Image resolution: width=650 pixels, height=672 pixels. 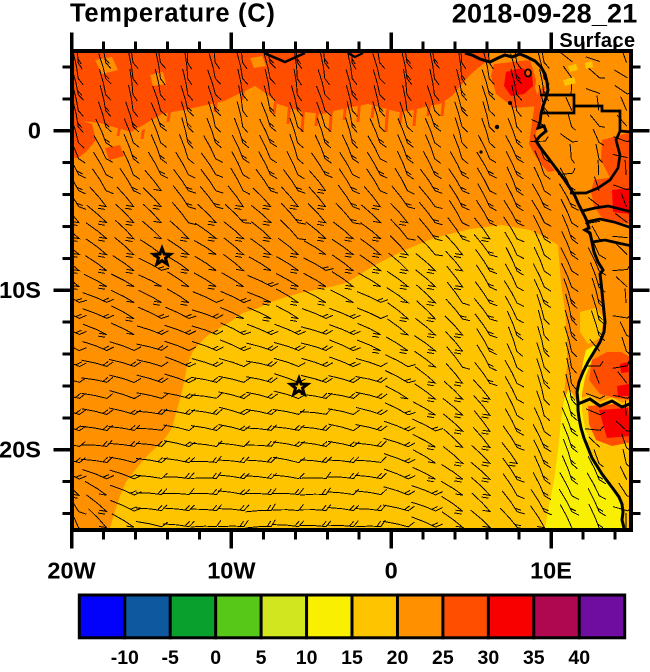 What do you see at coordinates (579, 657) in the screenshot?
I see `svg-text: 40` at bounding box center [579, 657].